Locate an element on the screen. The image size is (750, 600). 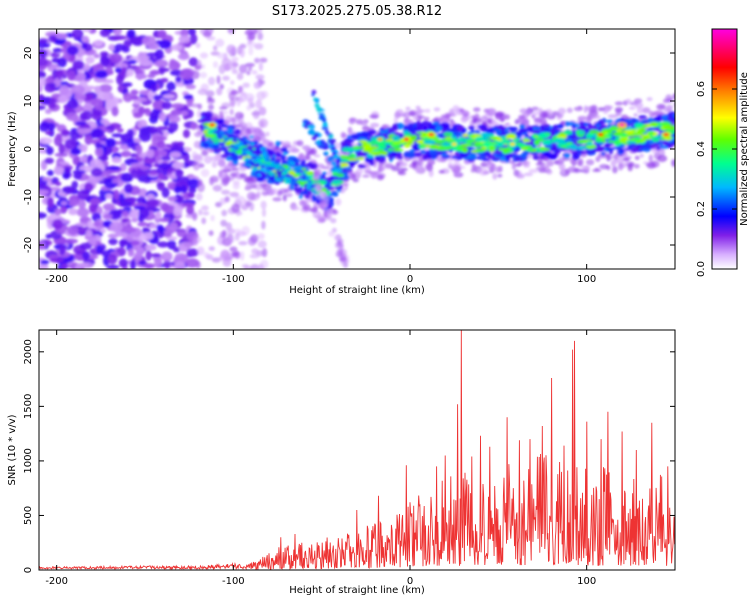
y-tick-label: 1500 is located at coordinates (28, 406).